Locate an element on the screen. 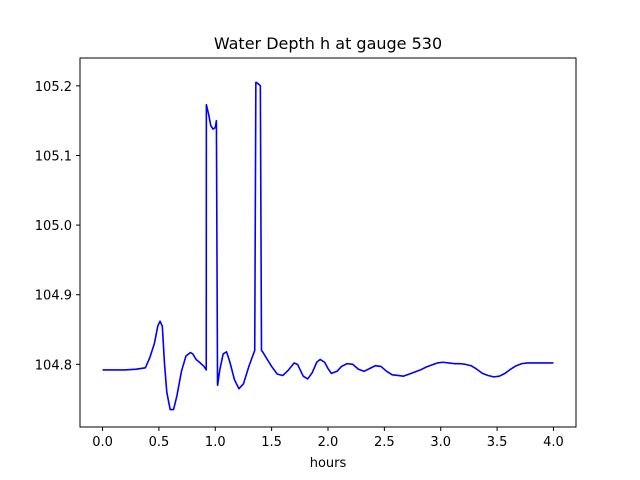  x-tick-label: 1.0 is located at coordinates (215, 442).